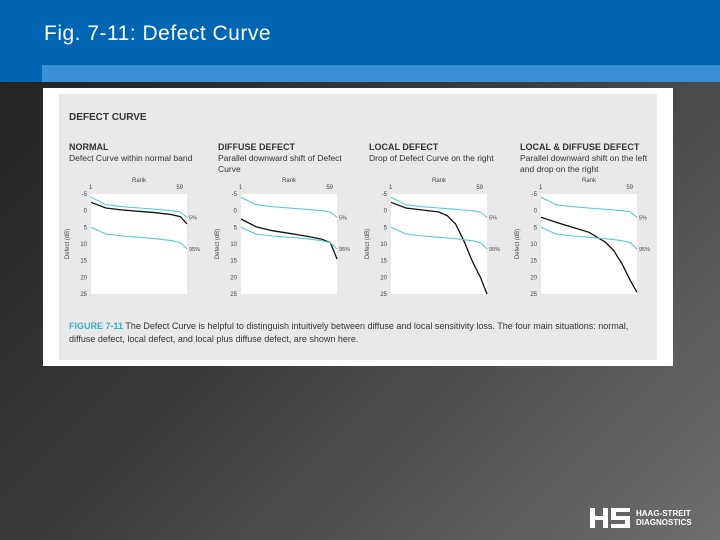 The image size is (720, 540). I want to click on defect-chart-diffuse: Rank 1 59 -5 0 5 10 15 20 25 Defect (dB) 5% 95%, so click(282, 238).